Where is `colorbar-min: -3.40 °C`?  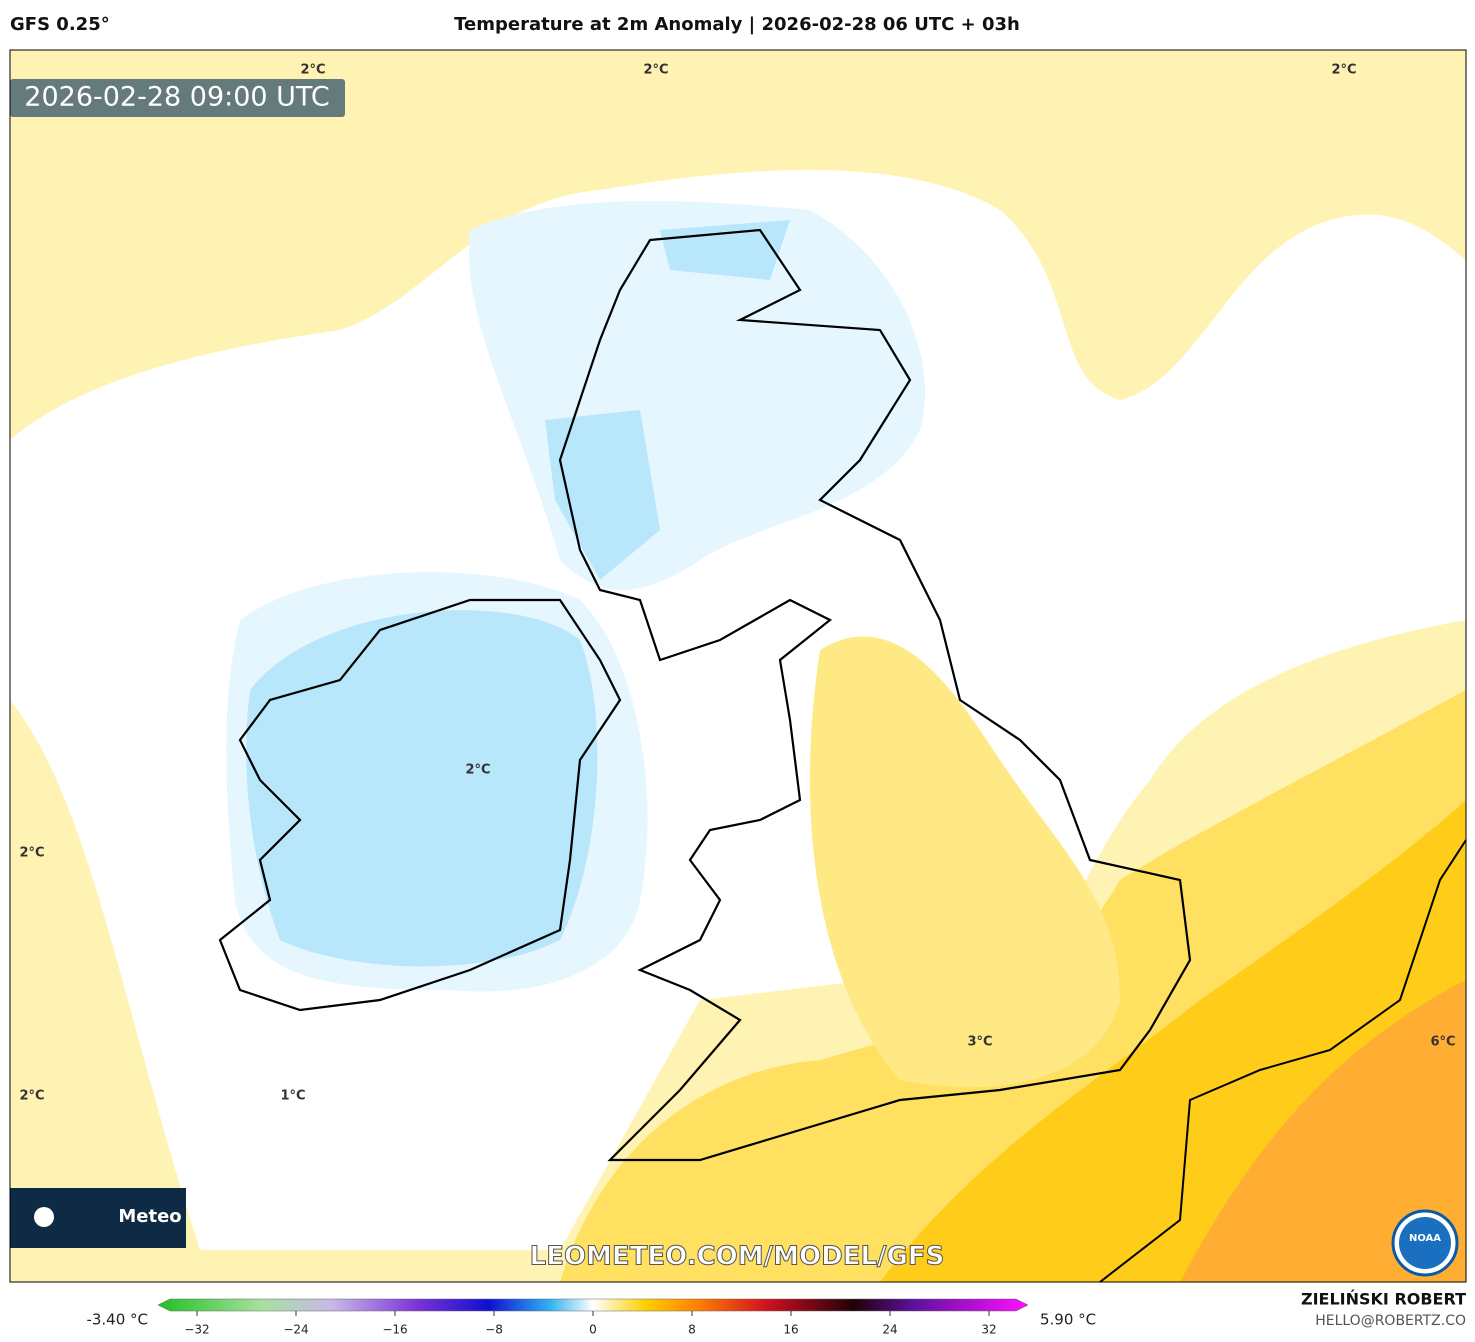 colorbar-min: -3.40 °C is located at coordinates (117, 1320).